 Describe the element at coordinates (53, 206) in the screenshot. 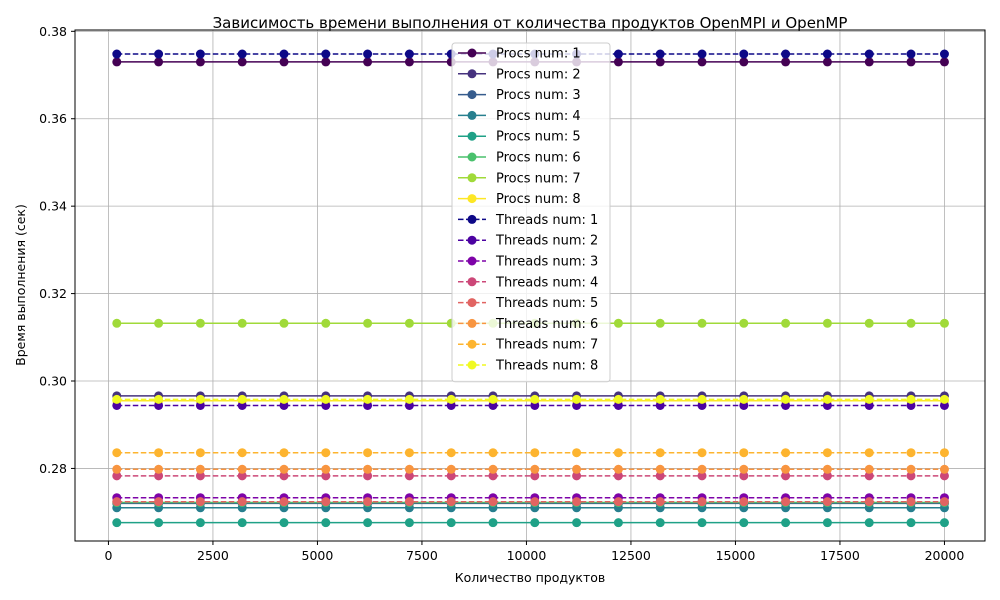

I see `y-tick-label: 0.34` at that location.